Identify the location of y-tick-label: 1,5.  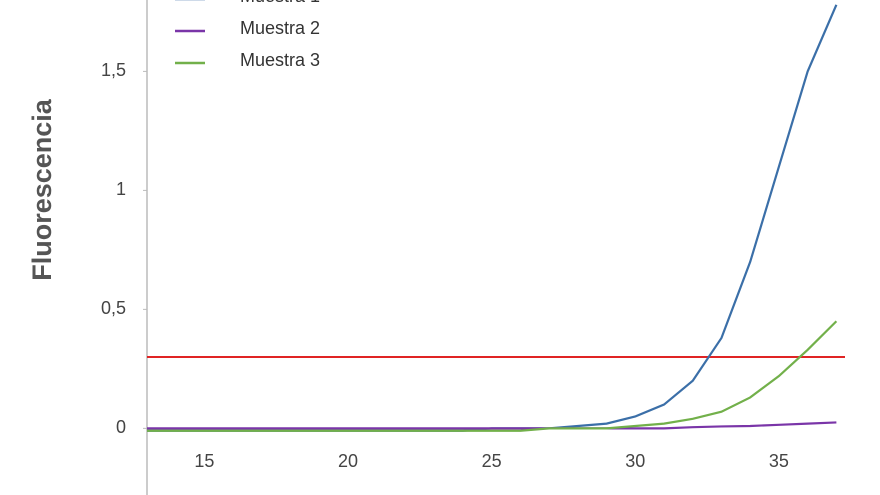
(113, 70).